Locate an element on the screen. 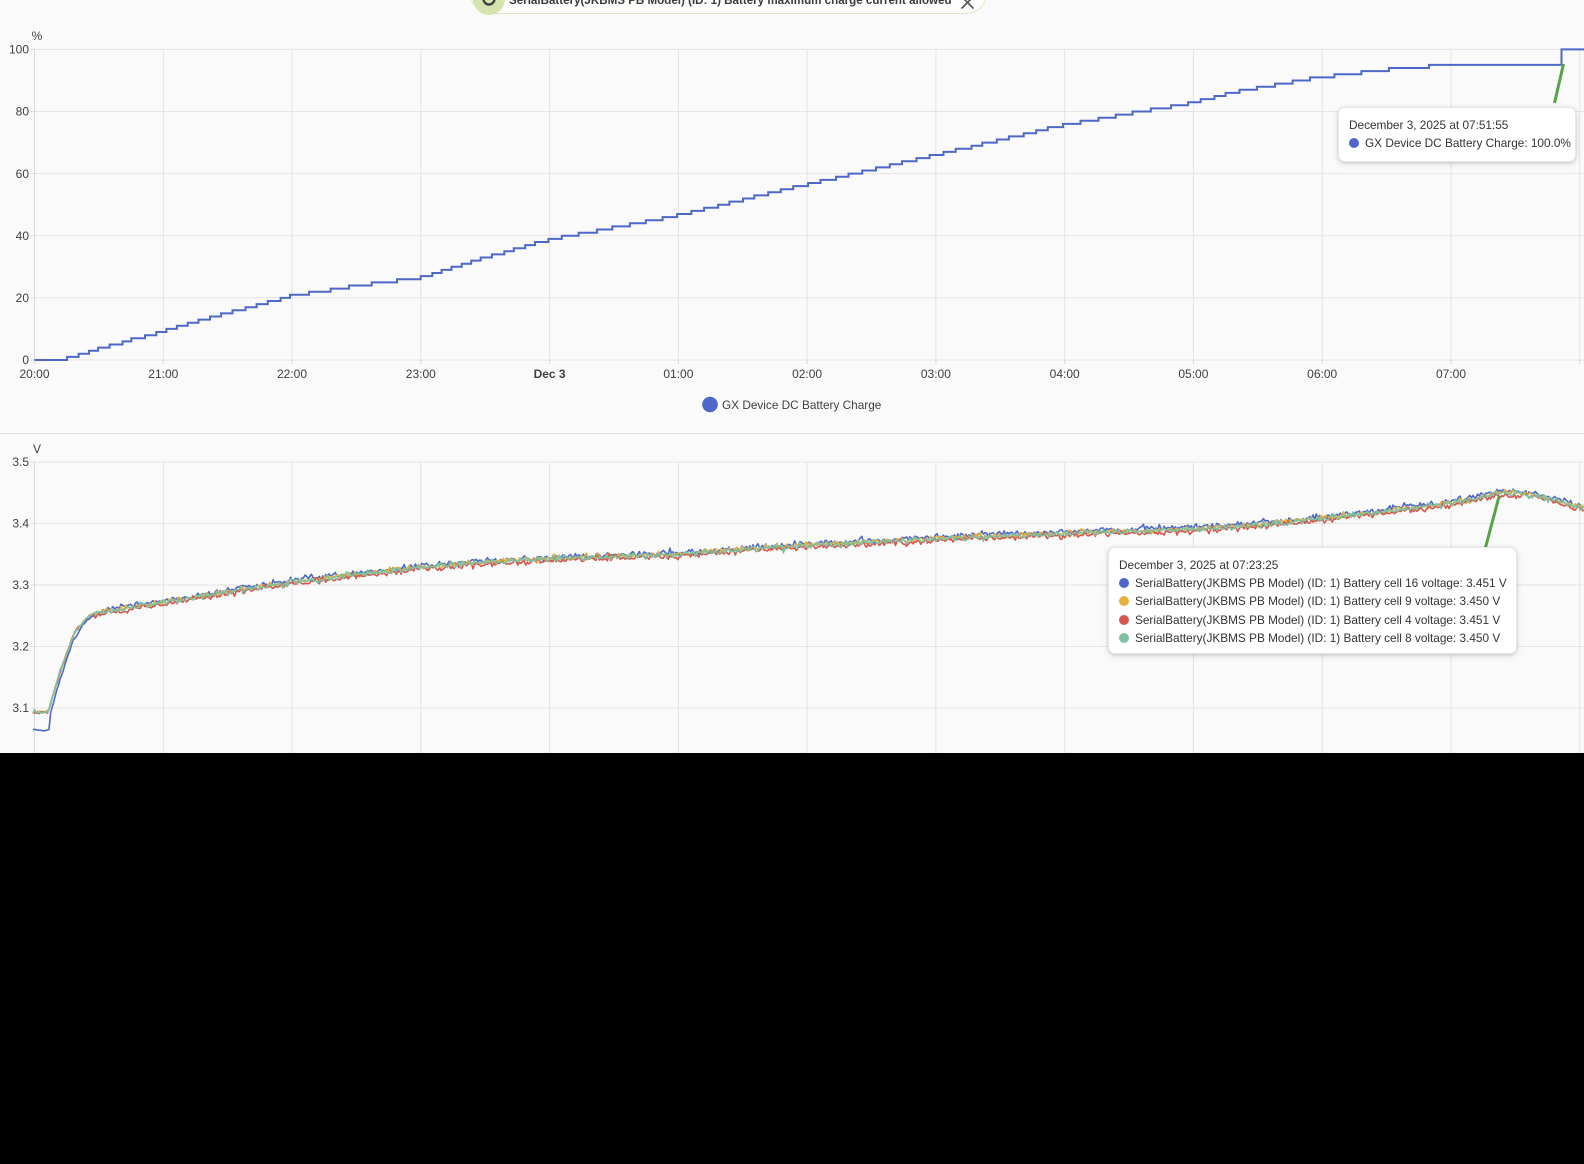 The height and width of the screenshot is (1164, 1584). svg-text: 3.5 is located at coordinates (20, 462).